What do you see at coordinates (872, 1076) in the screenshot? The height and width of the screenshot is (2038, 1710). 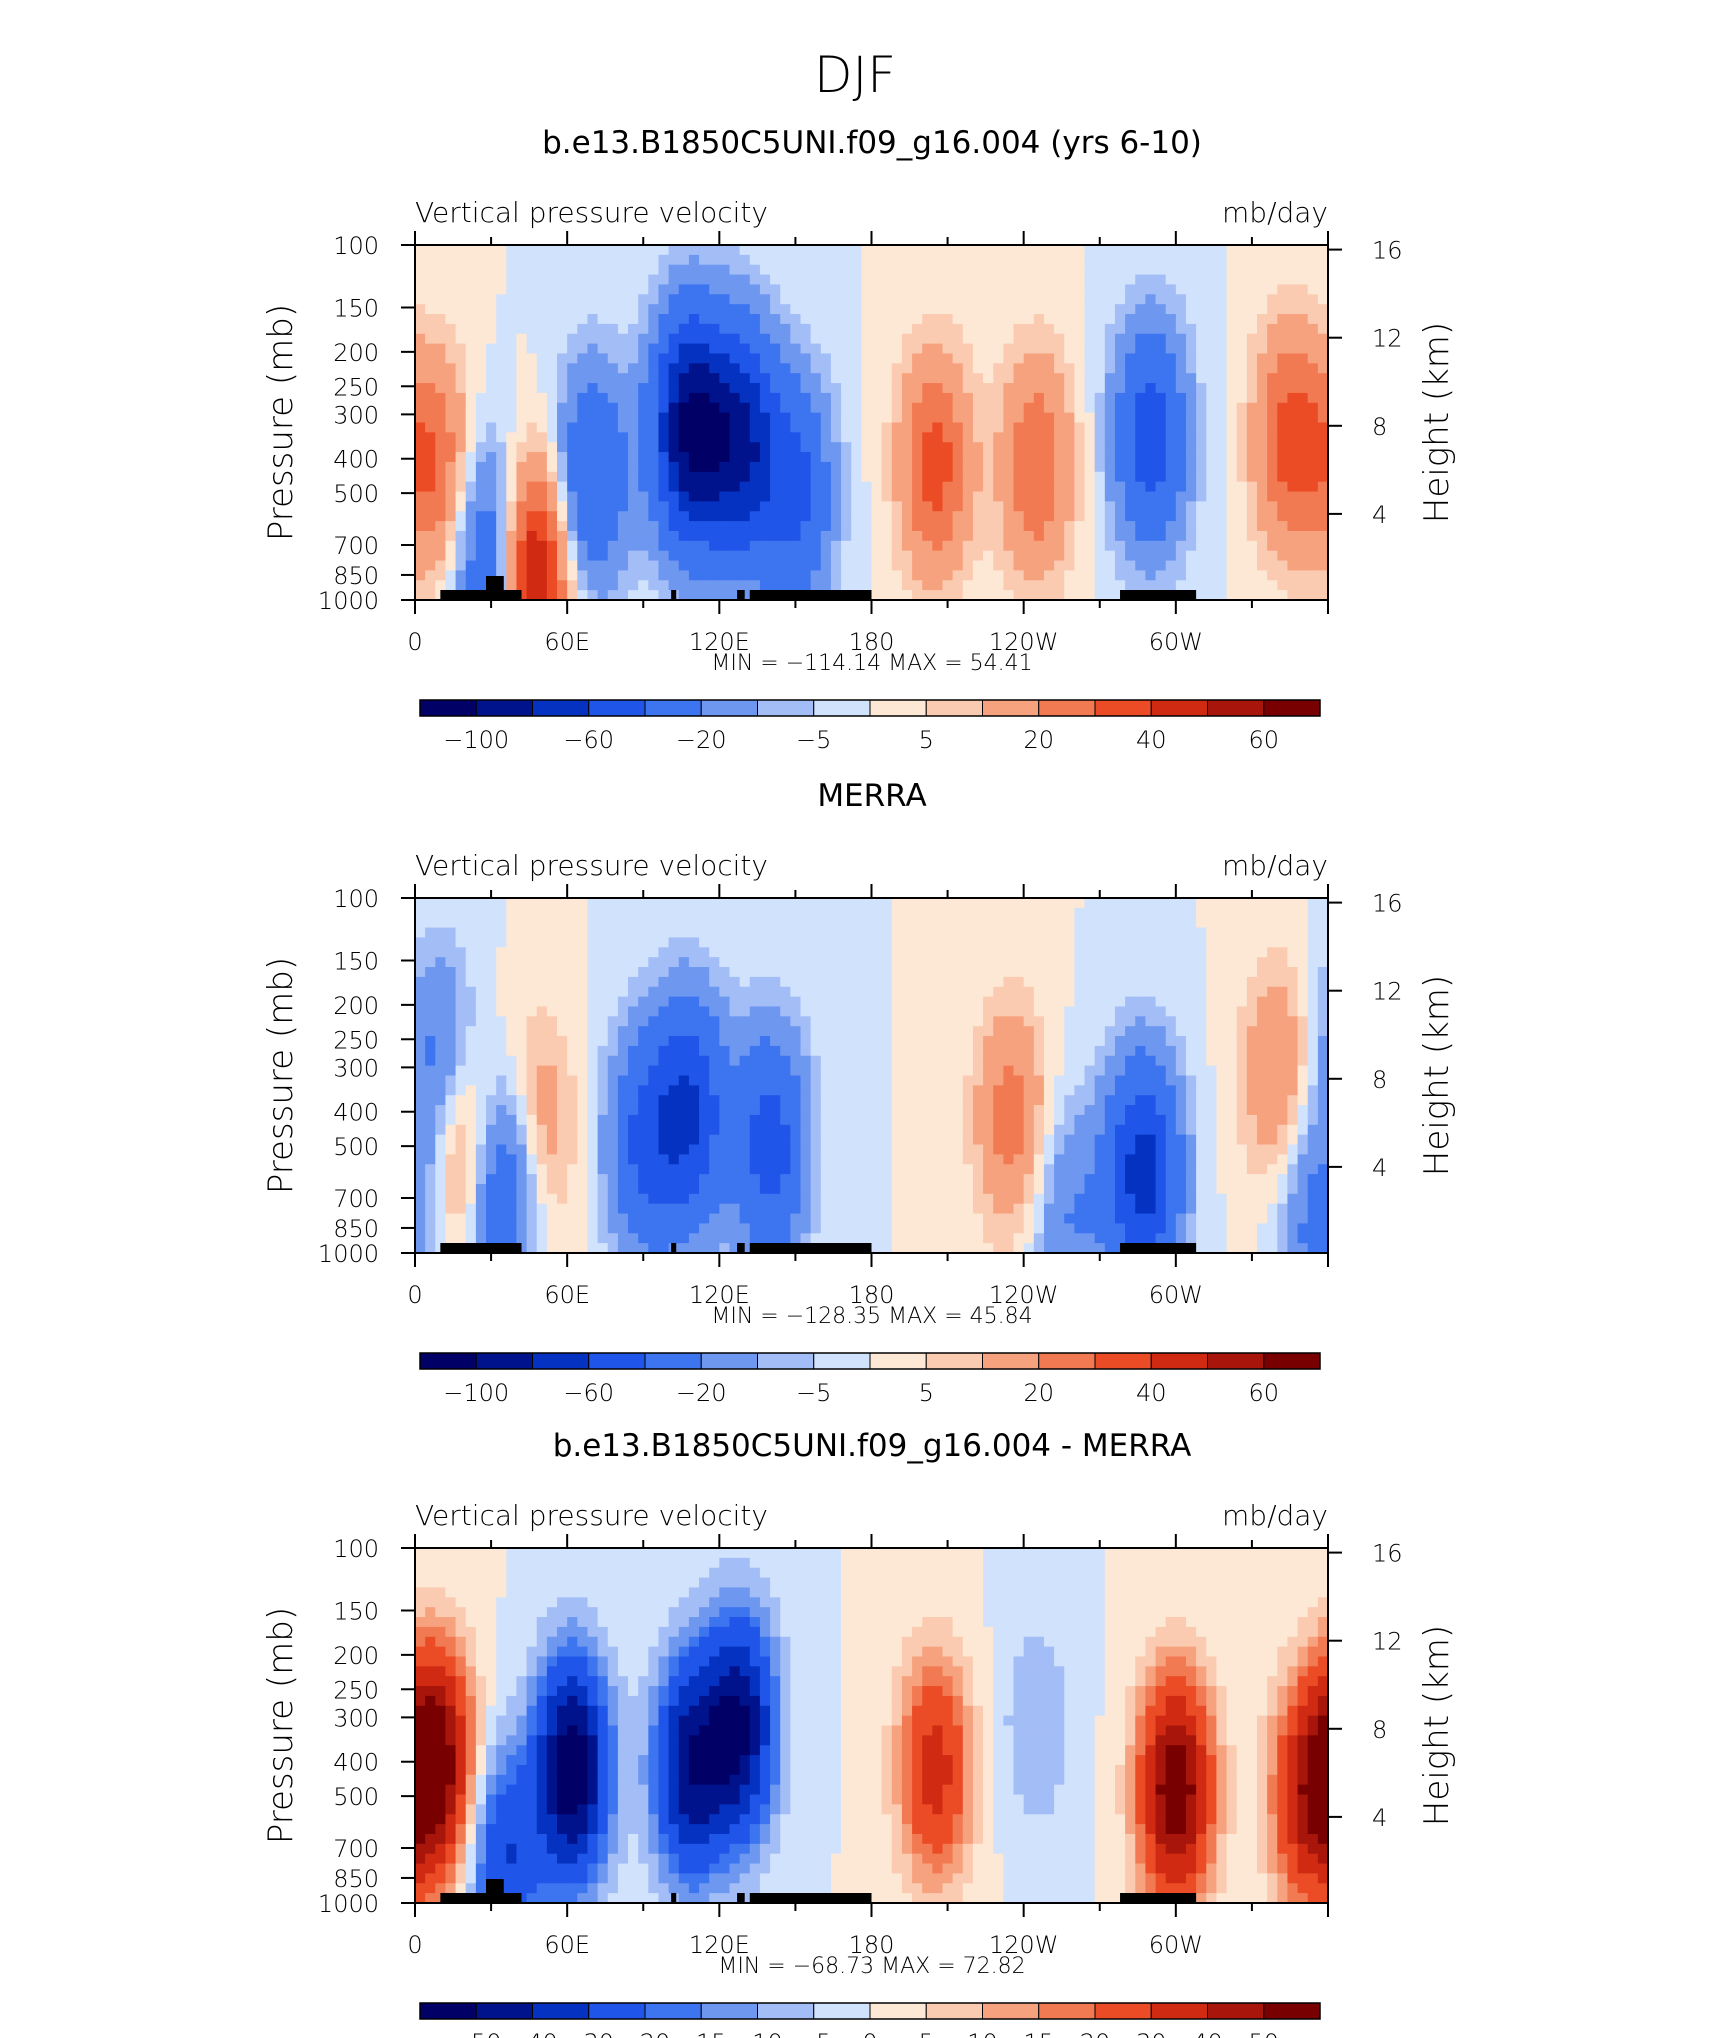 I see `heatmap-field` at bounding box center [872, 1076].